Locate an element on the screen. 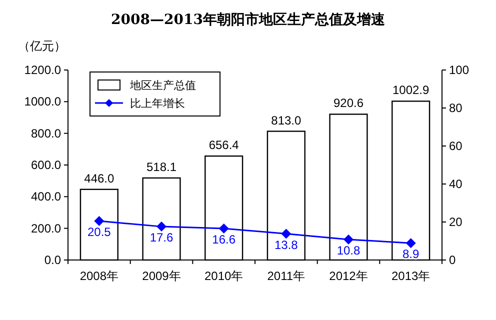  data-label: 920.6 is located at coordinates (348, 103).